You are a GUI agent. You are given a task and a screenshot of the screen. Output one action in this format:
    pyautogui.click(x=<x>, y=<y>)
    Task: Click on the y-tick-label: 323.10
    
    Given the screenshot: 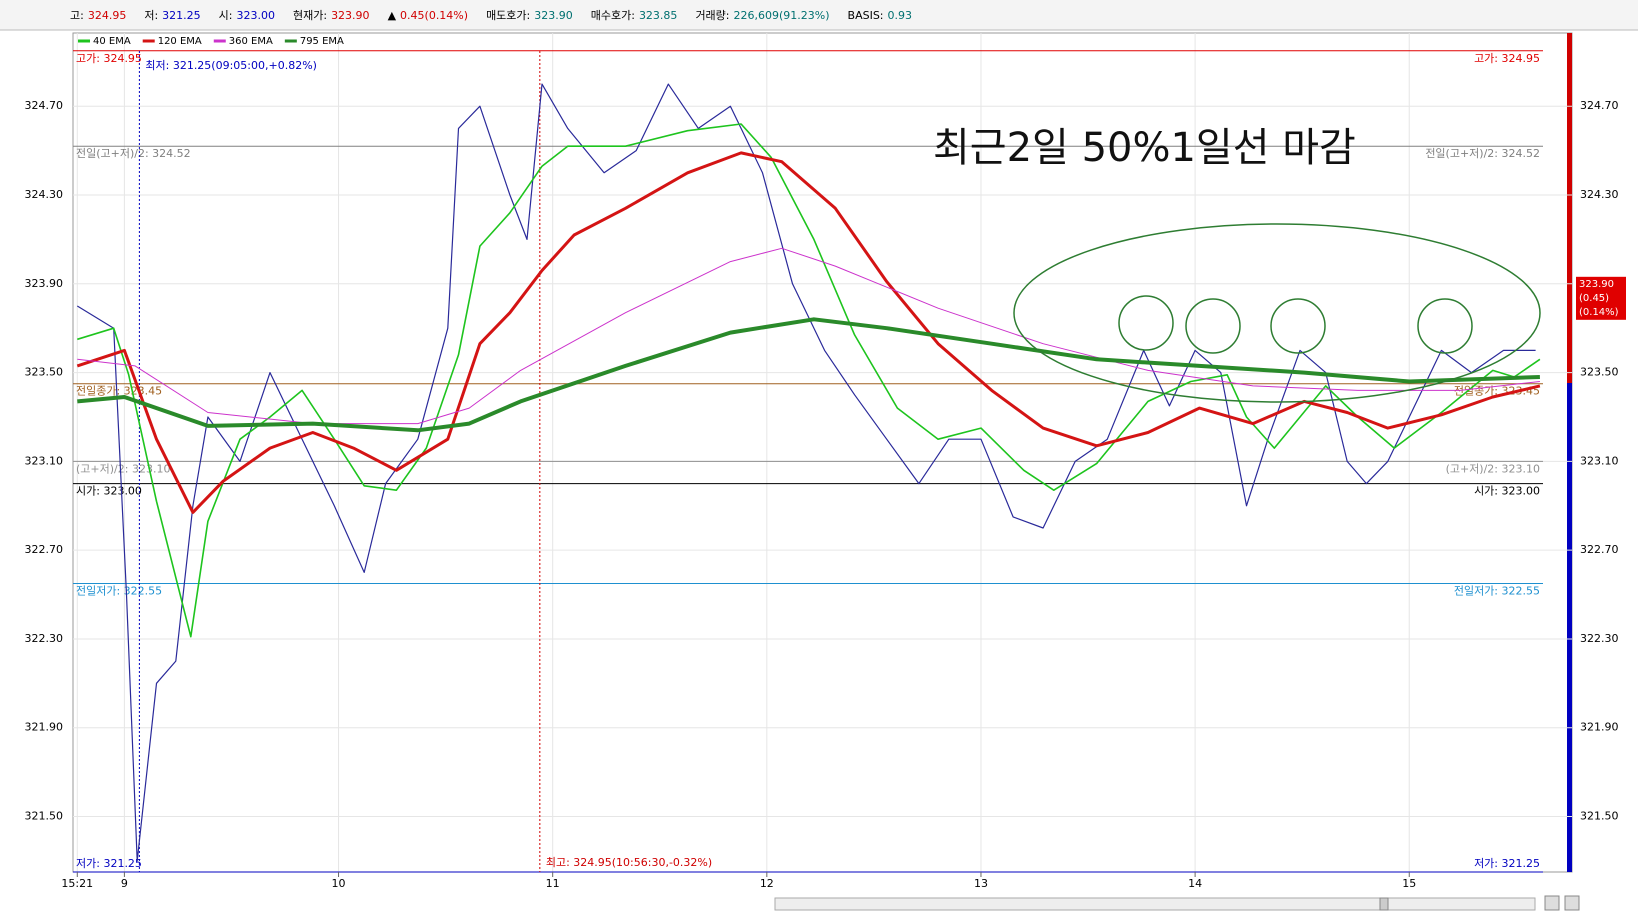 What is the action you would take?
    pyautogui.click(x=44, y=460)
    